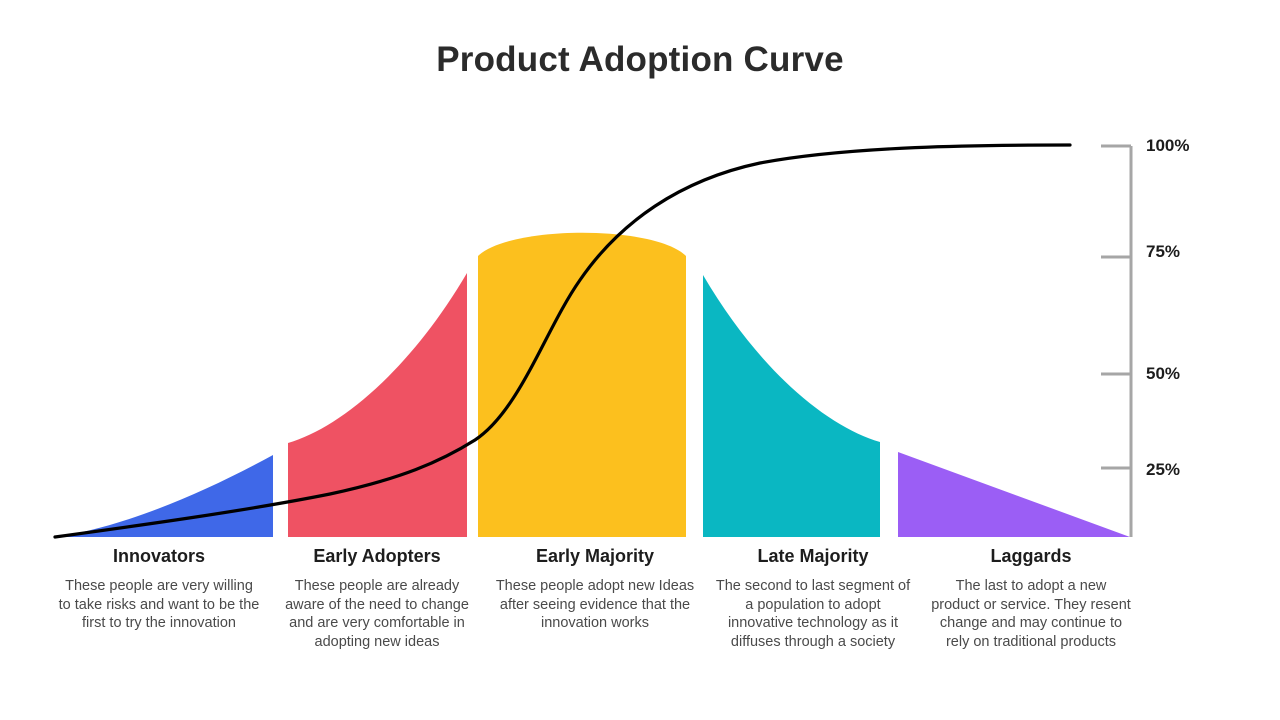 Image resolution: width=1280 pixels, height=720 pixels. What do you see at coordinates (1168, 145) in the screenshot?
I see `y-axis-label-100: 100%` at bounding box center [1168, 145].